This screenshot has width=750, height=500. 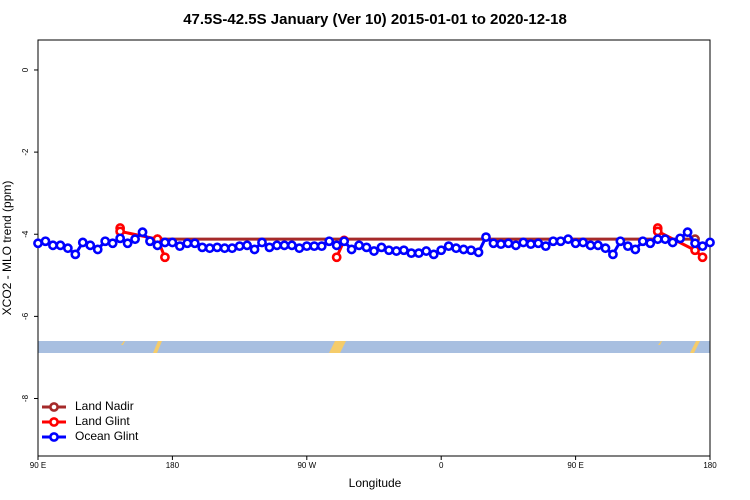 I want to click on y-tick-label: -4, so click(x=25, y=234).